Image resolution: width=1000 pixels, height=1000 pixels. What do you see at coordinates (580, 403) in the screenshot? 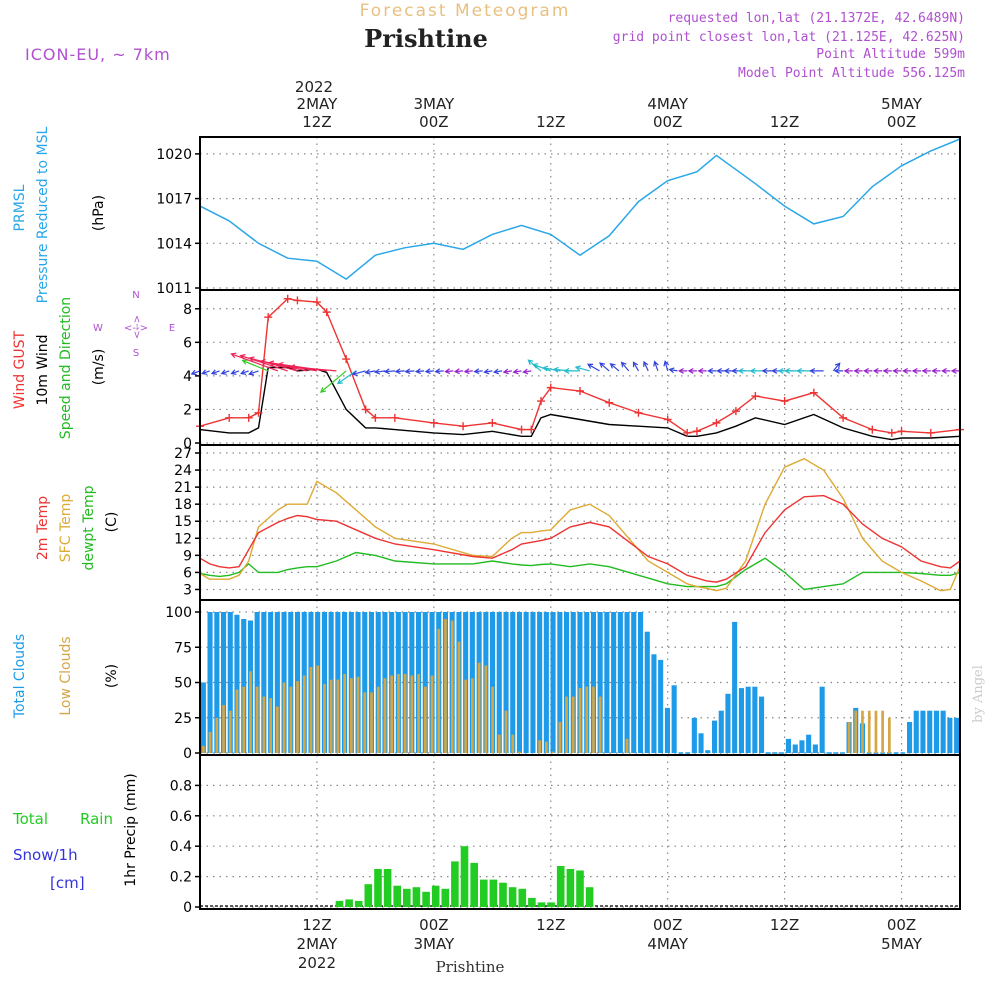
I see `wind-speed-line` at bounding box center [580, 403].